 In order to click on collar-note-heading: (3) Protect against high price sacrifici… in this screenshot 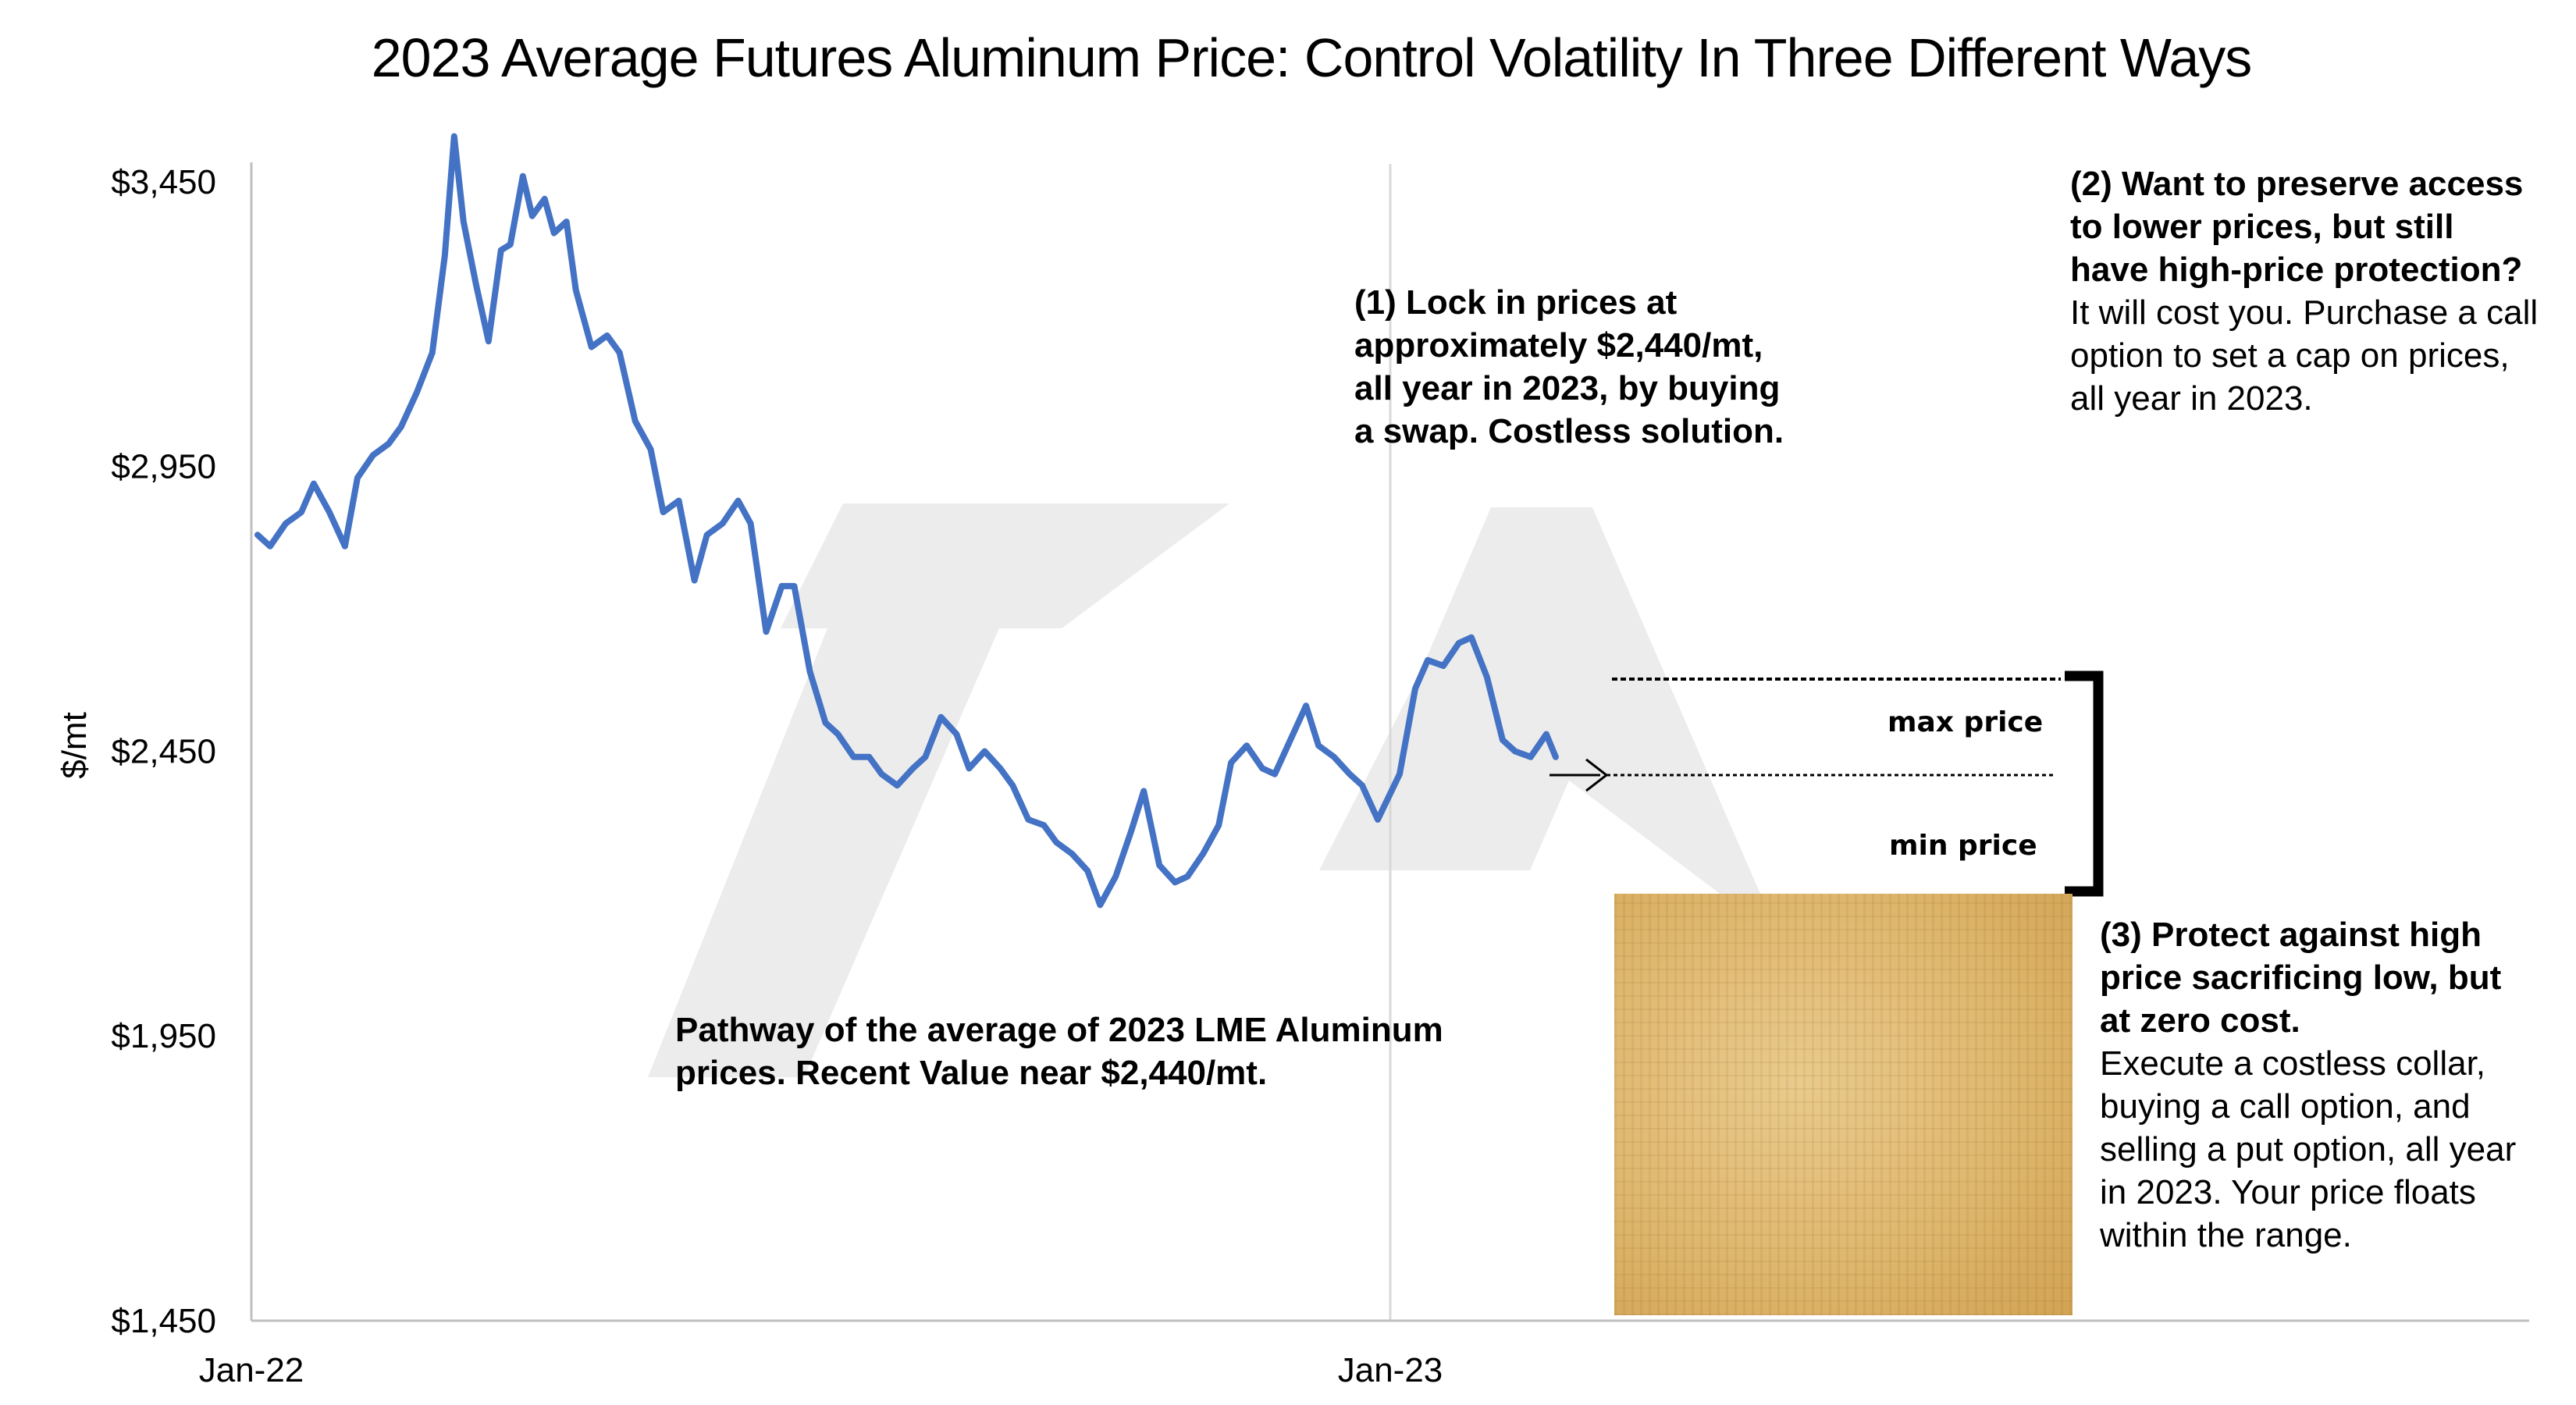, I will do `click(2301, 978)`.